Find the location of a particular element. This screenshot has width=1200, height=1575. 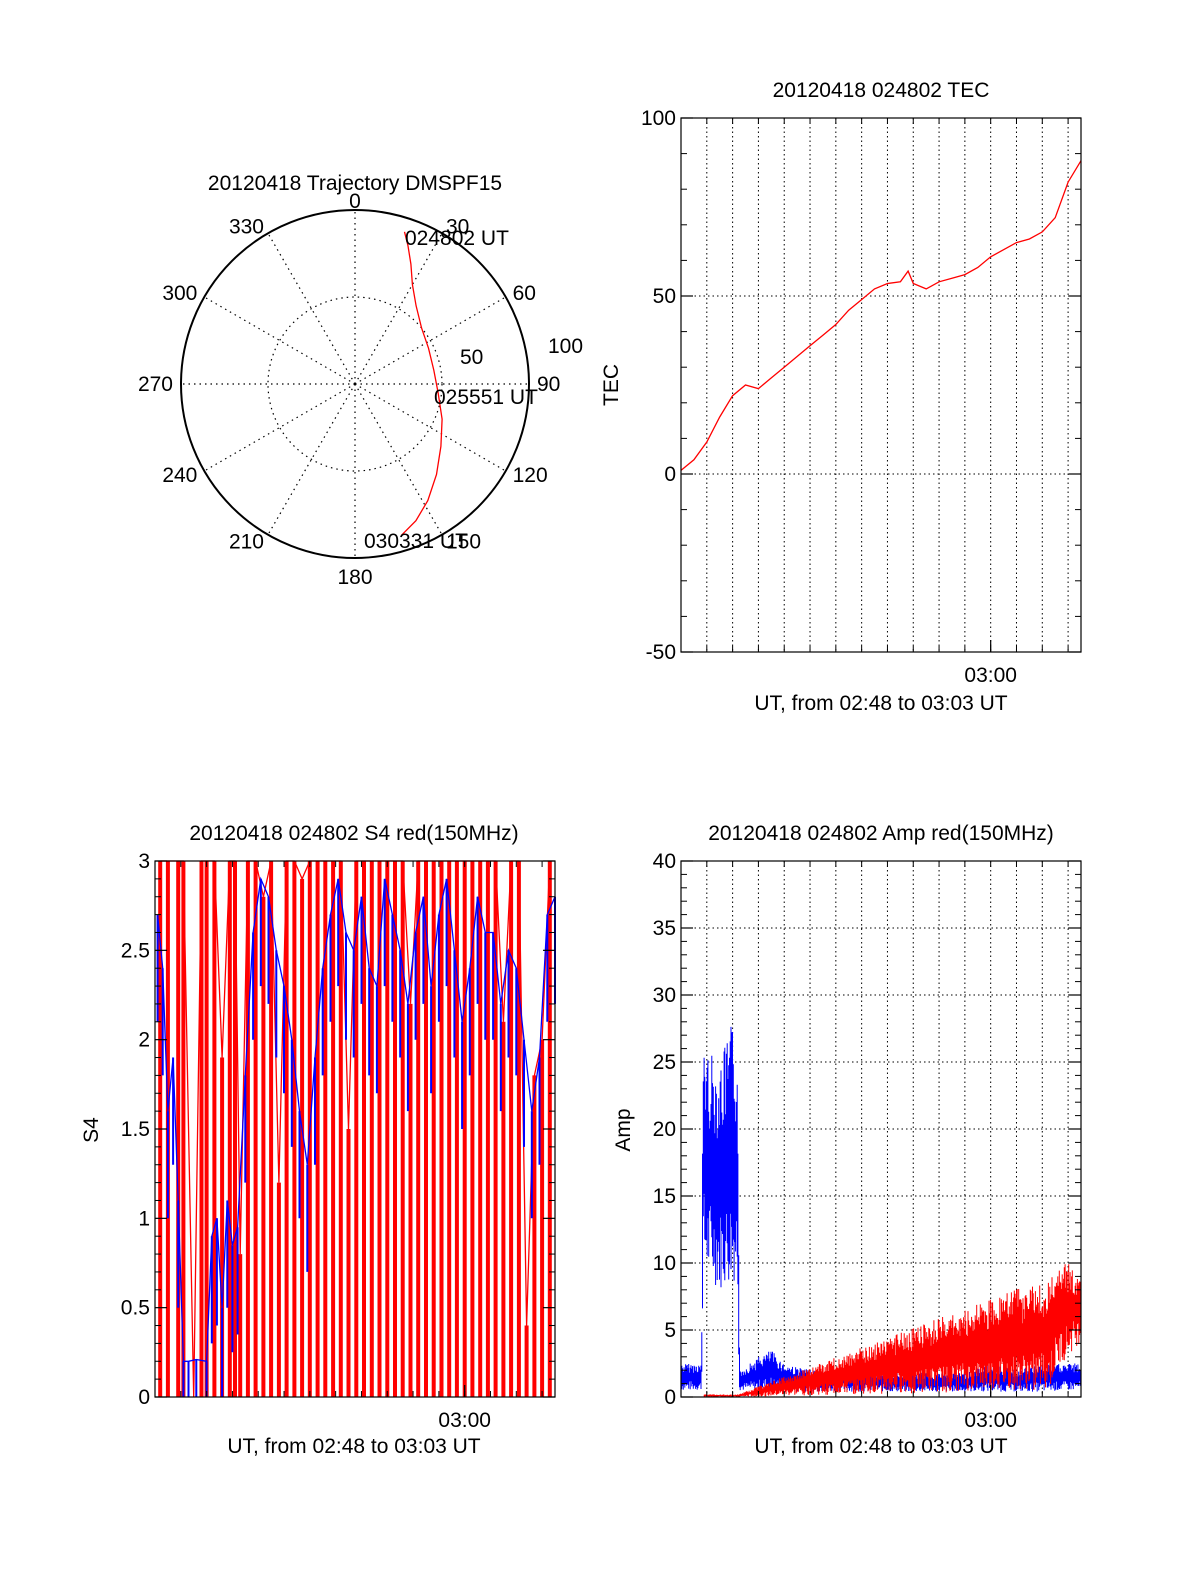

y-tick-label: 50 is located at coordinates (664, 296).